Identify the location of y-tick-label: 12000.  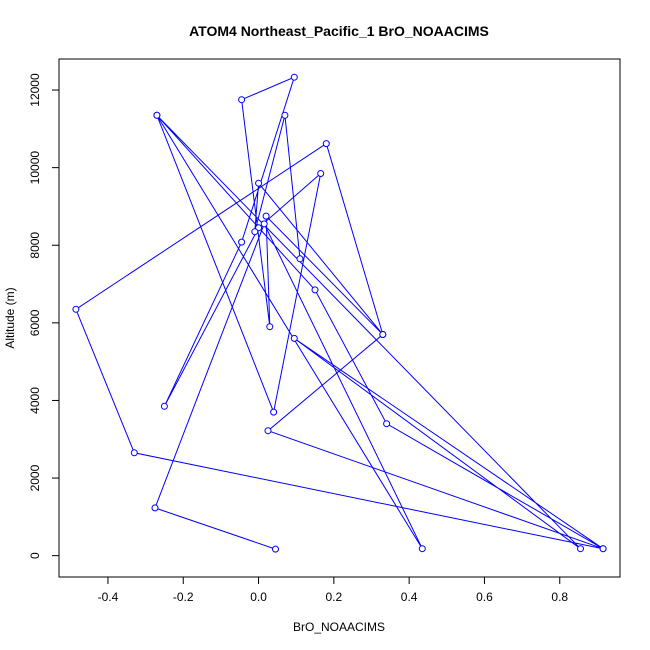
(35, 90).